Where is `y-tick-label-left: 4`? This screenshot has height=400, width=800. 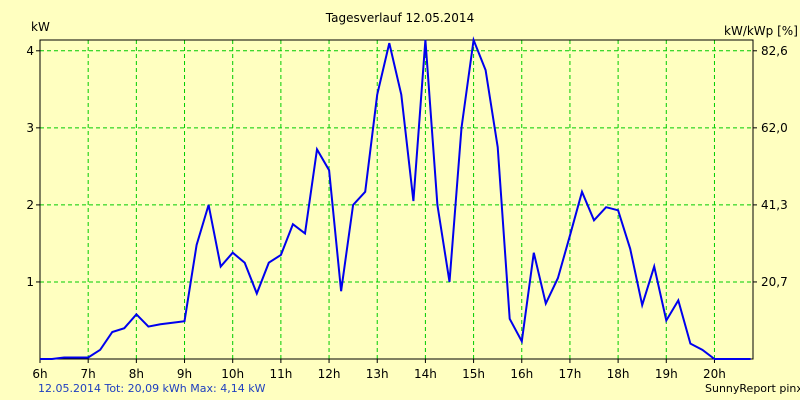
y-tick-label-left: 4 is located at coordinates (30, 51).